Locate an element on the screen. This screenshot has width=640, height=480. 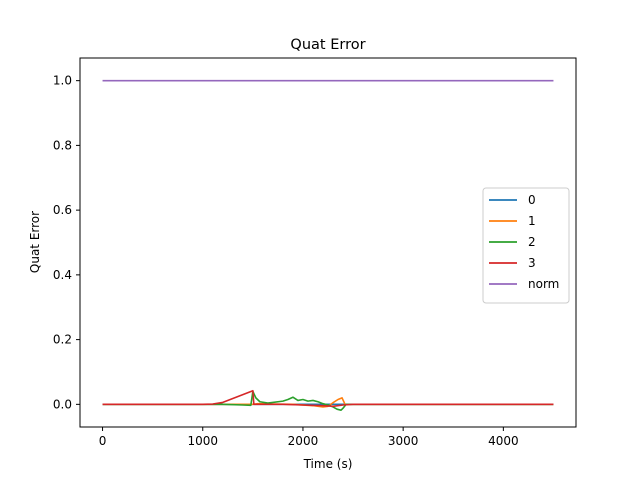
y-tick-label: 0.2 is located at coordinates (62, 340).